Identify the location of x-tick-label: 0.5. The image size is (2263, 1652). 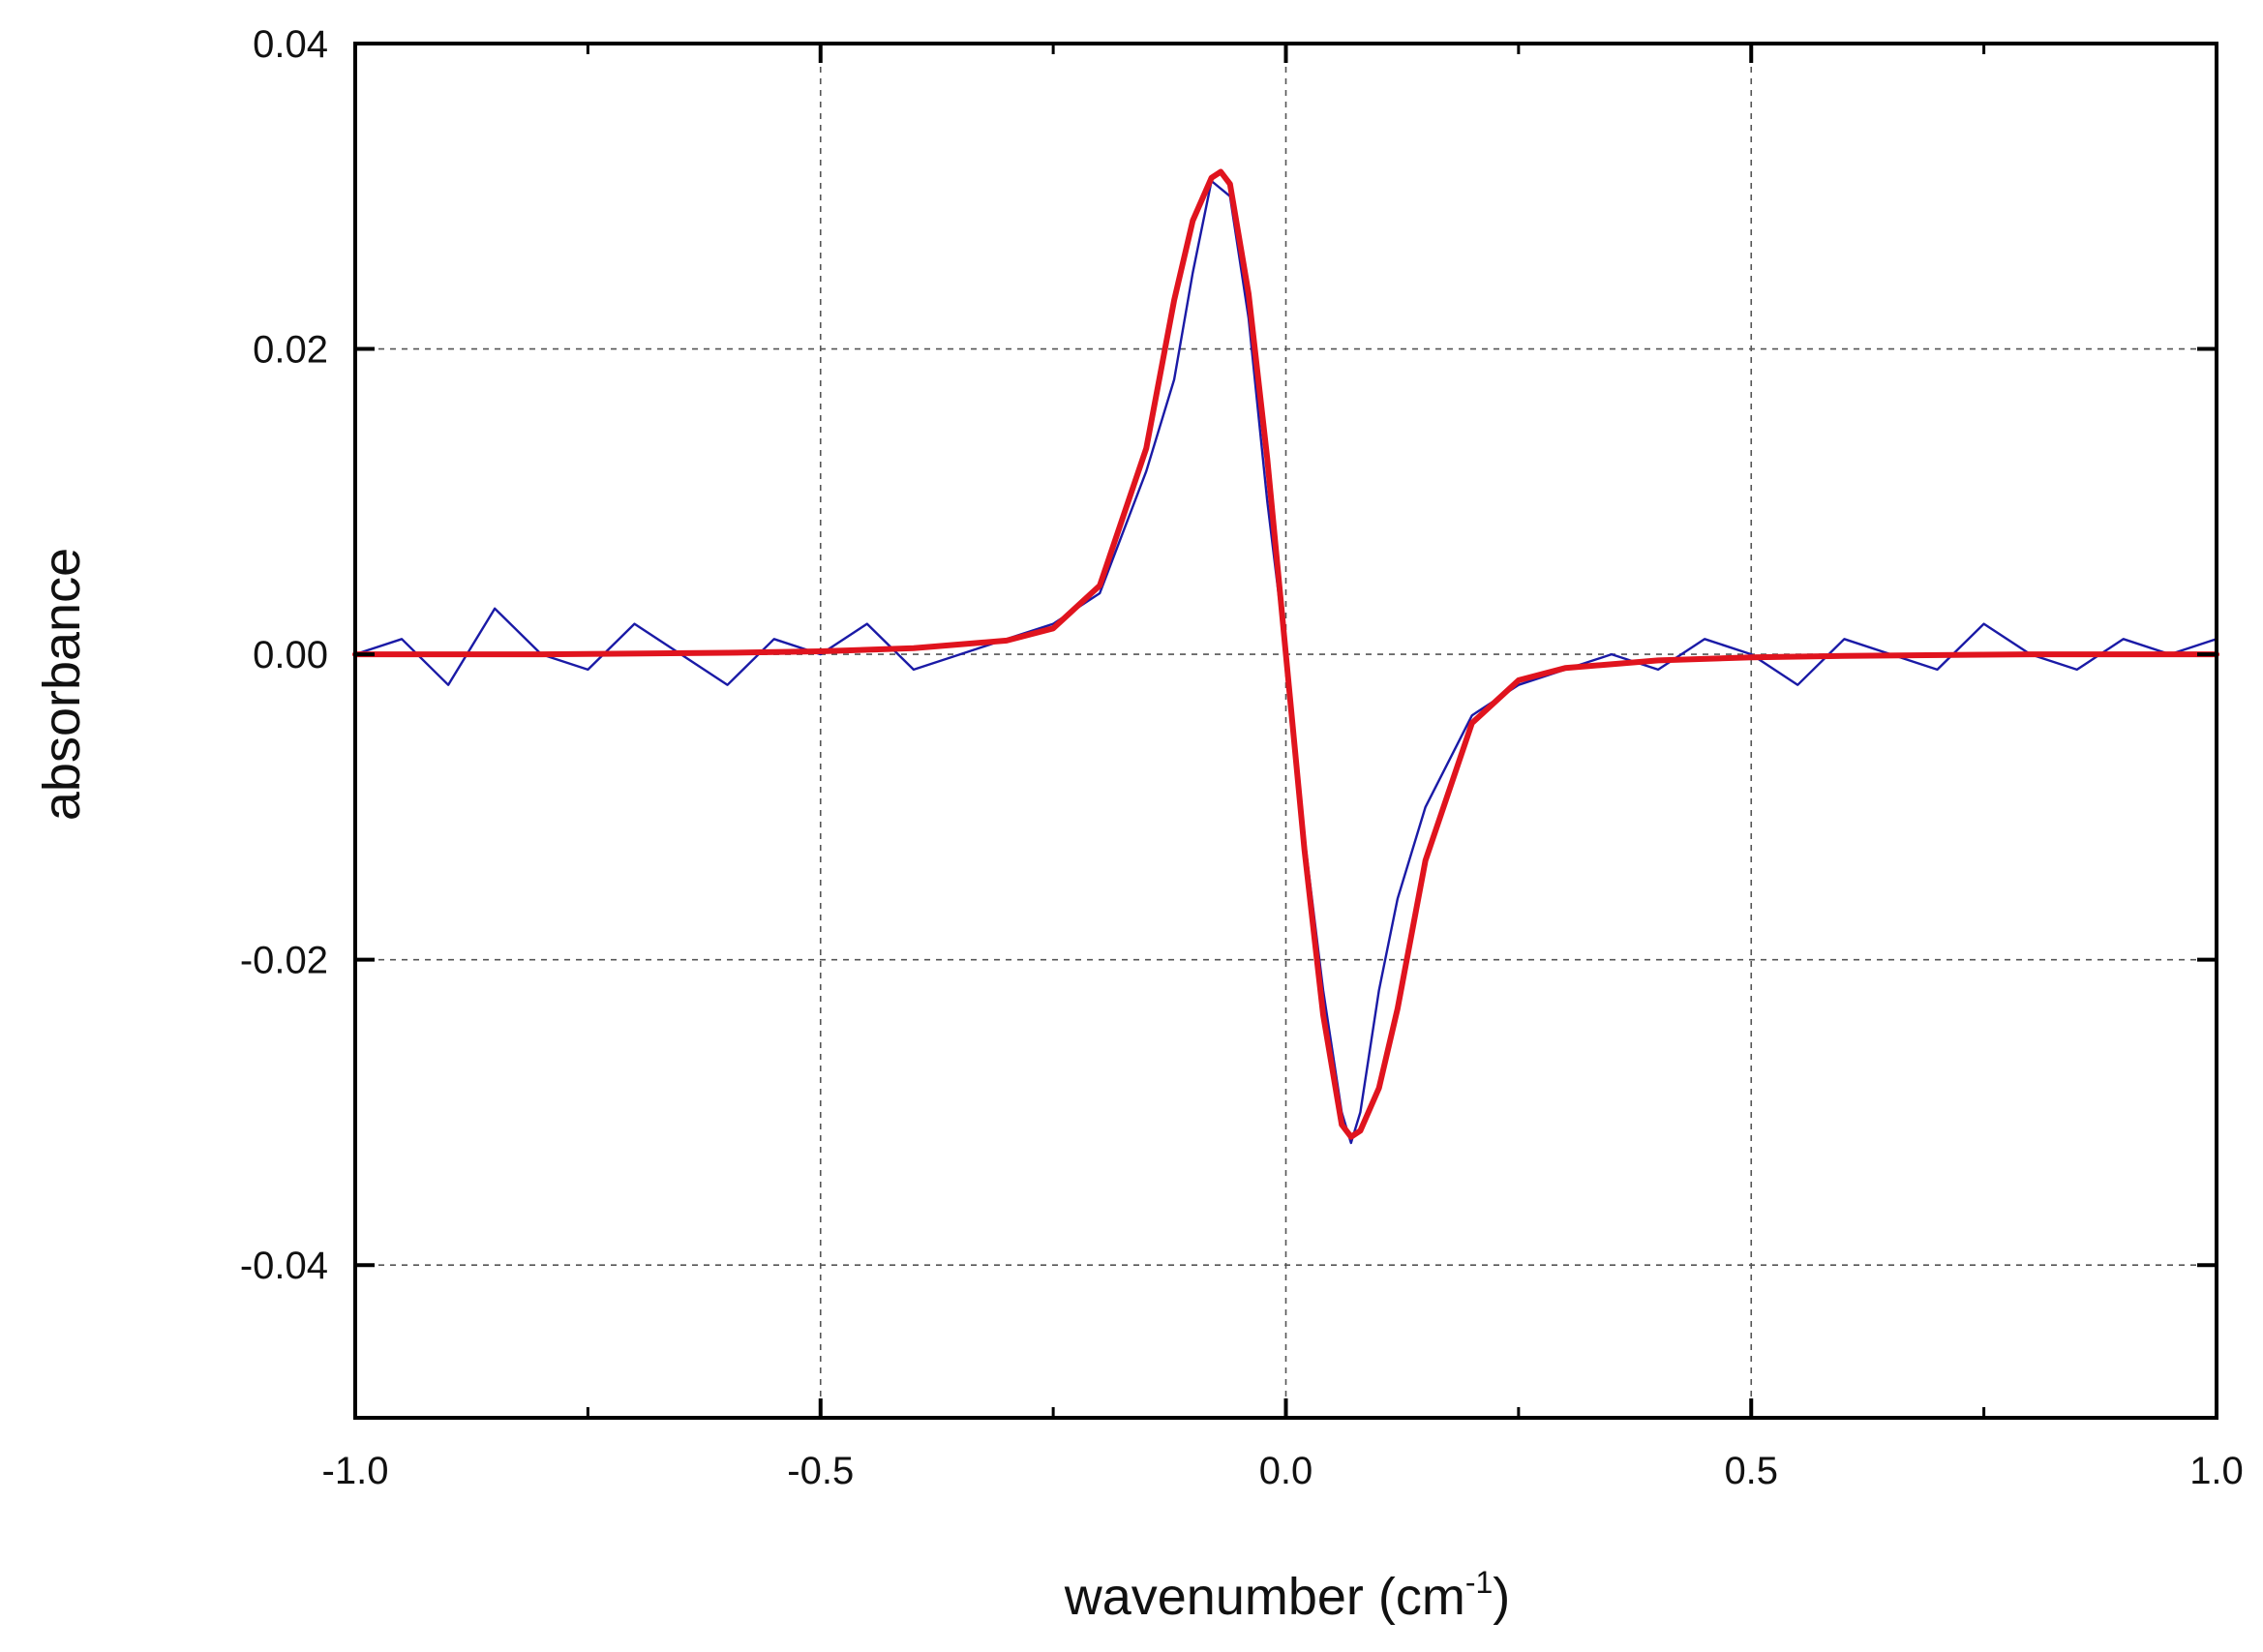
(1751, 1471).